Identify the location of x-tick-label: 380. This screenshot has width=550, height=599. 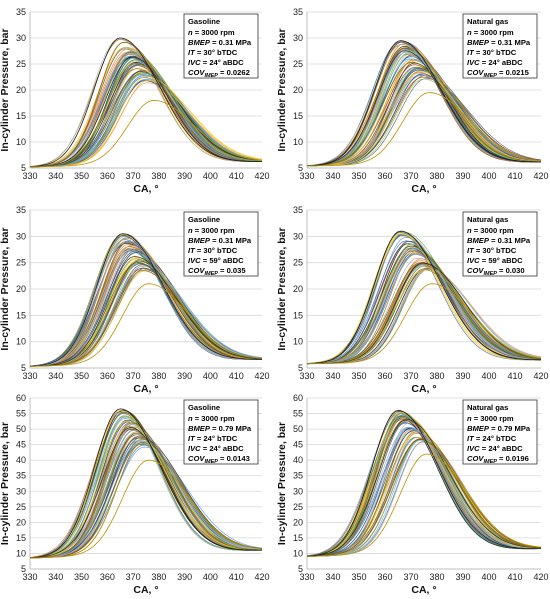
(436, 176).